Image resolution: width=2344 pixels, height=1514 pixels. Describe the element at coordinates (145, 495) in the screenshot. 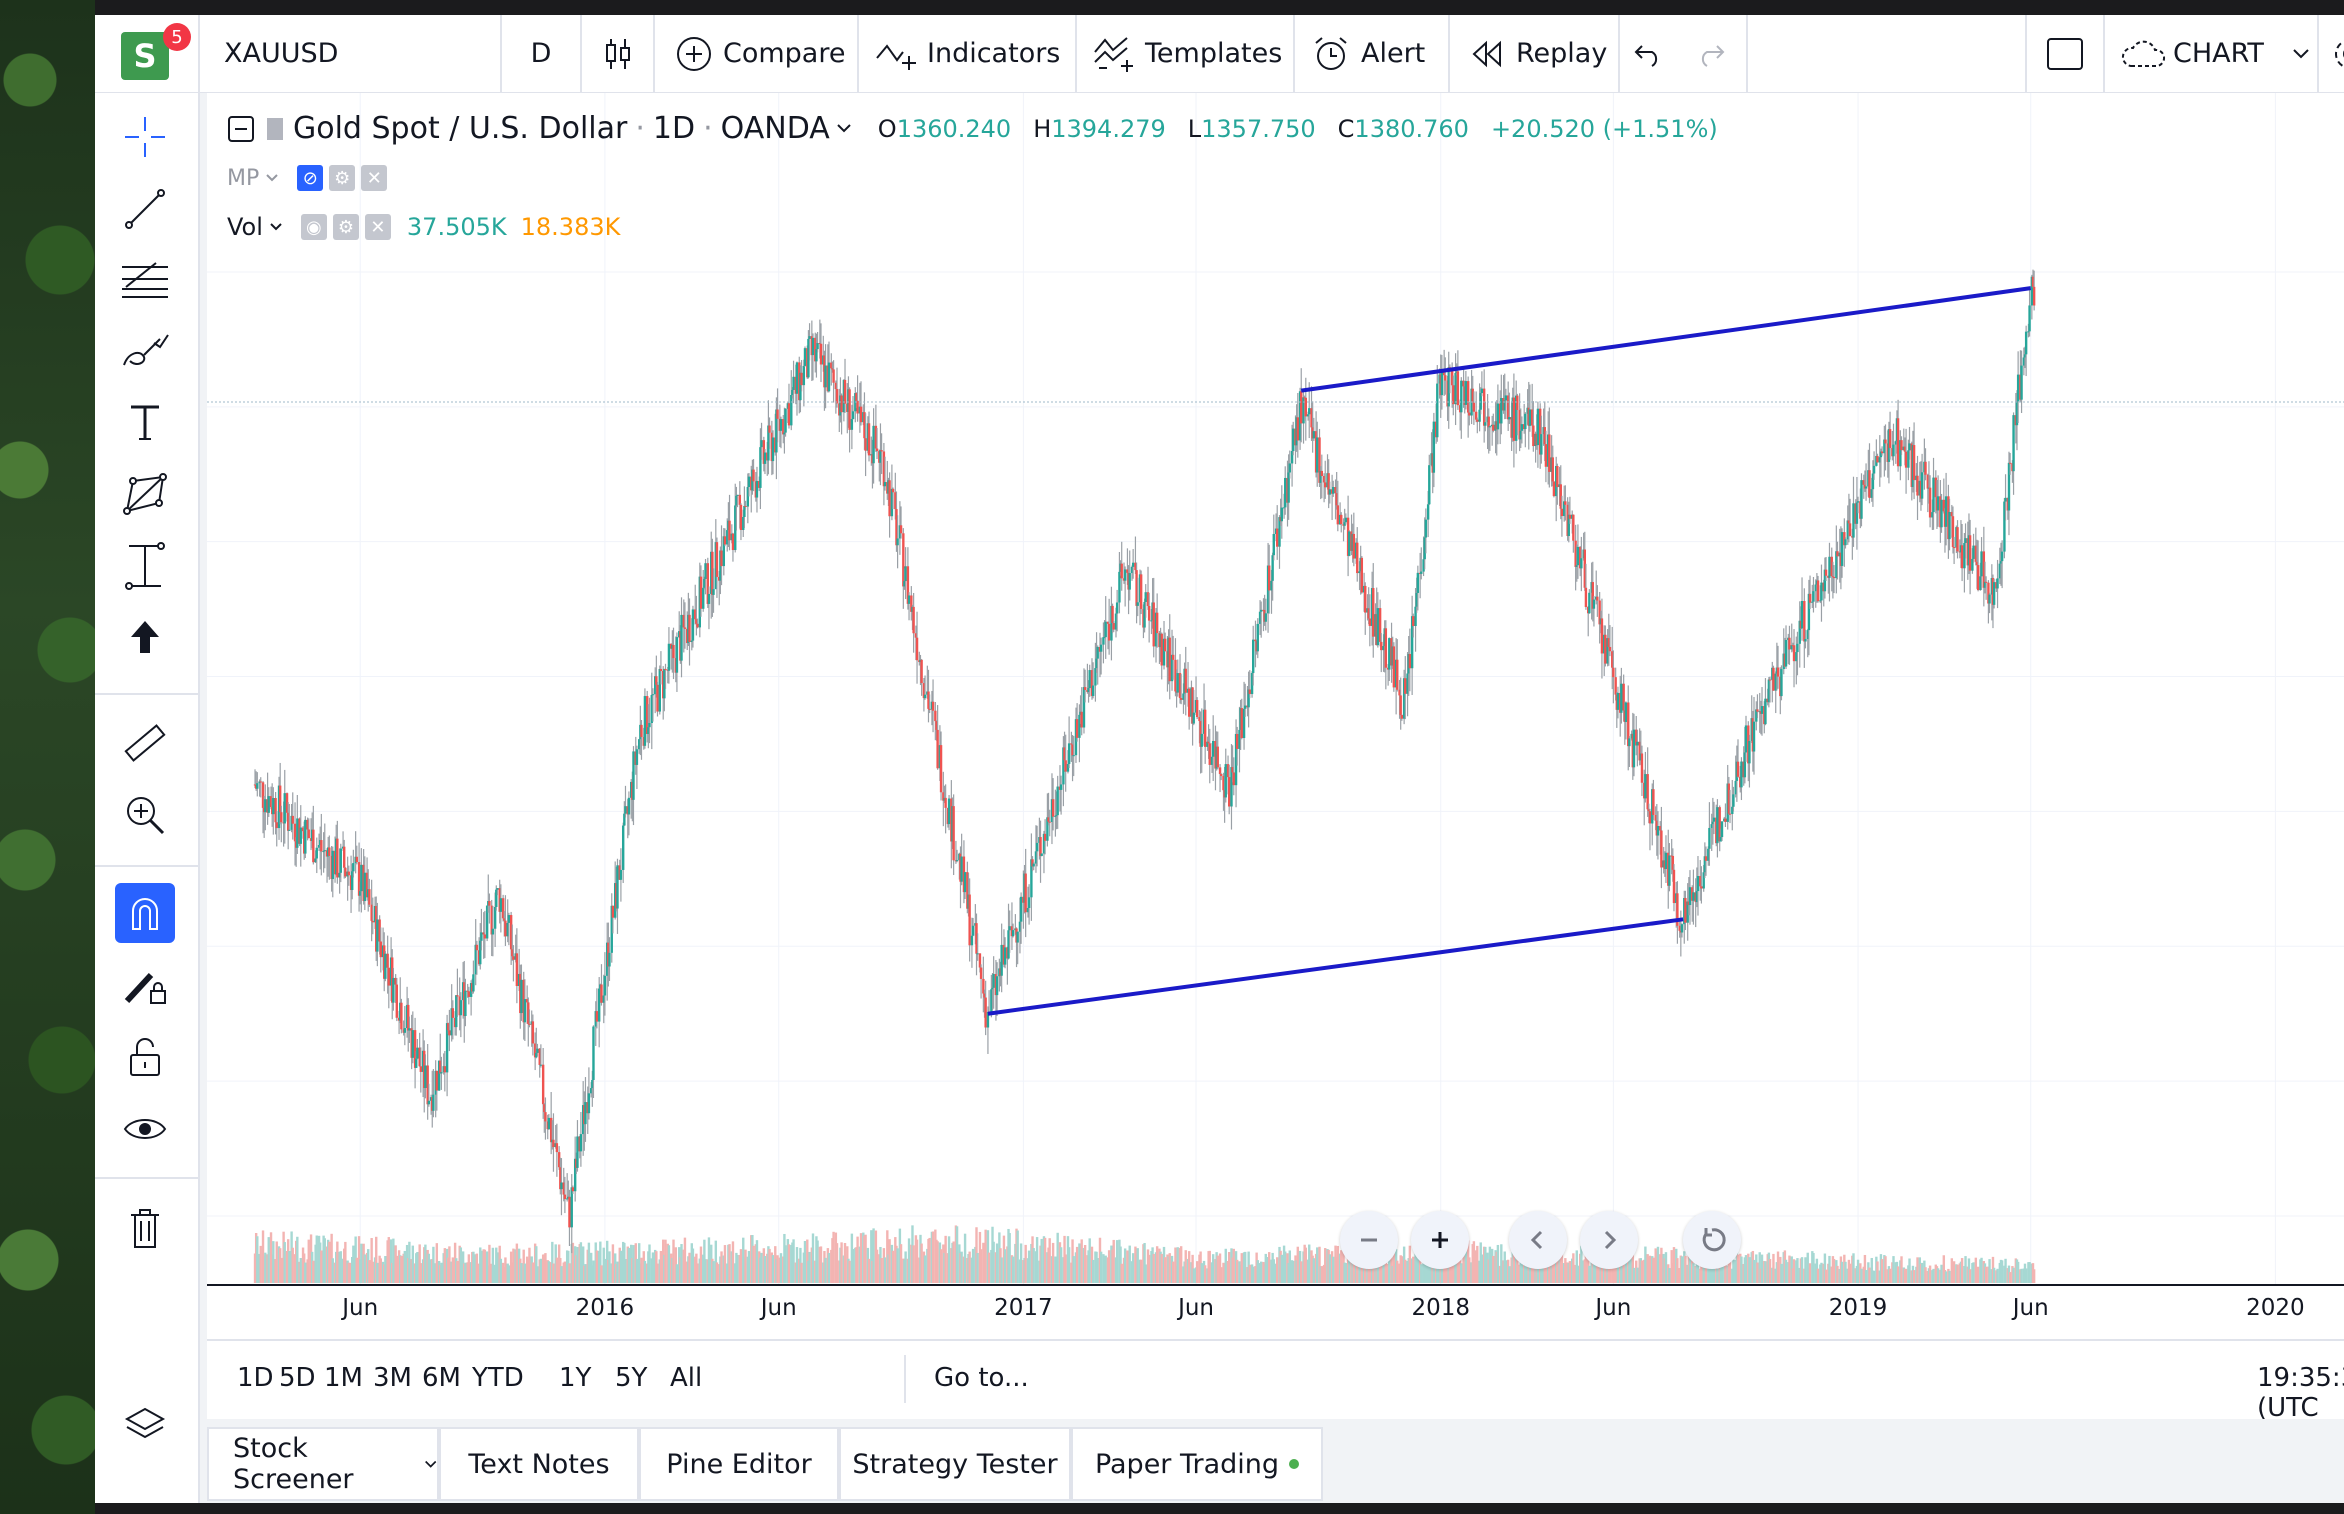

I see `pattern-tool` at that location.